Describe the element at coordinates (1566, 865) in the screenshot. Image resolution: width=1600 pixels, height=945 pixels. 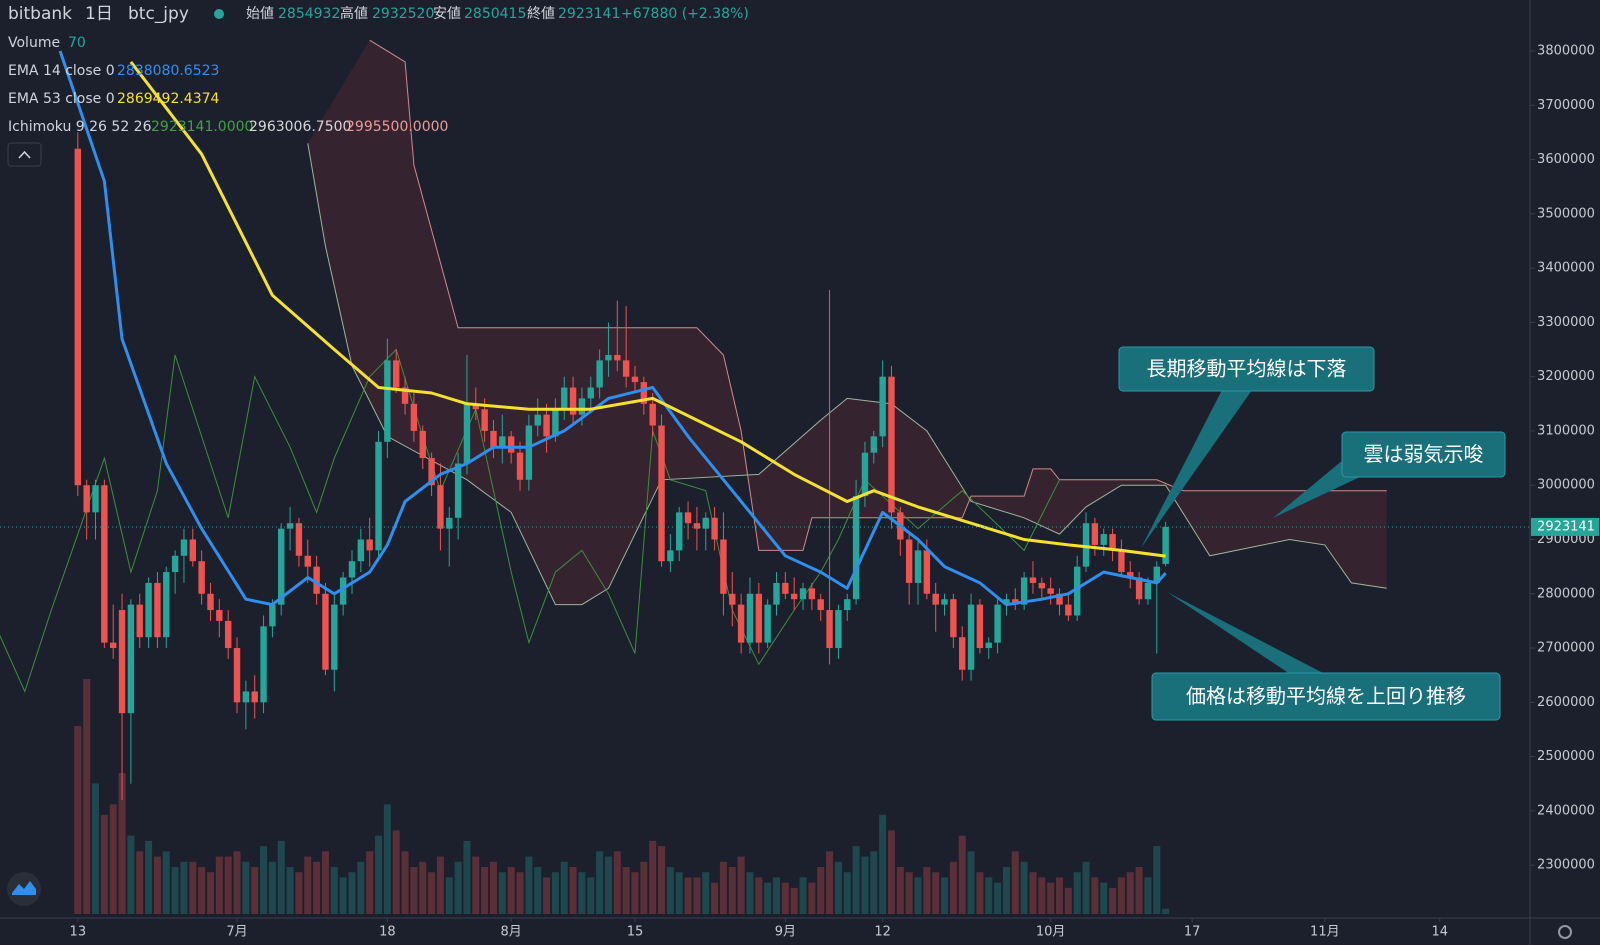
I see `y-tick-label: 2300000` at that location.